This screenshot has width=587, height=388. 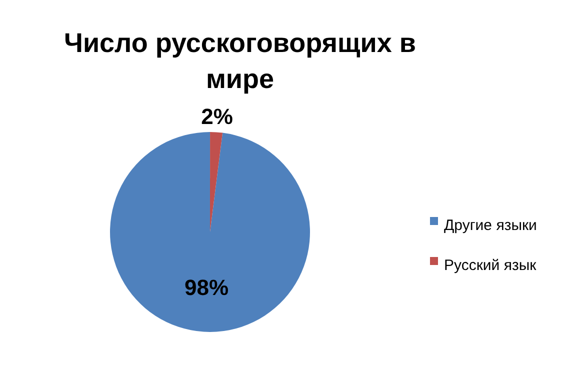 What do you see at coordinates (490, 225) in the screenshot?
I see `legend-label: Другие языки` at bounding box center [490, 225].